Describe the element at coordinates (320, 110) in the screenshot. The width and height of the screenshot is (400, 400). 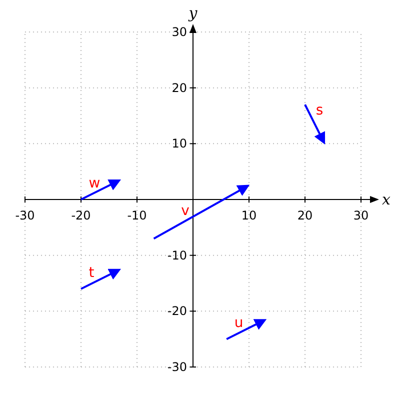
I see `series-label: s` at that location.